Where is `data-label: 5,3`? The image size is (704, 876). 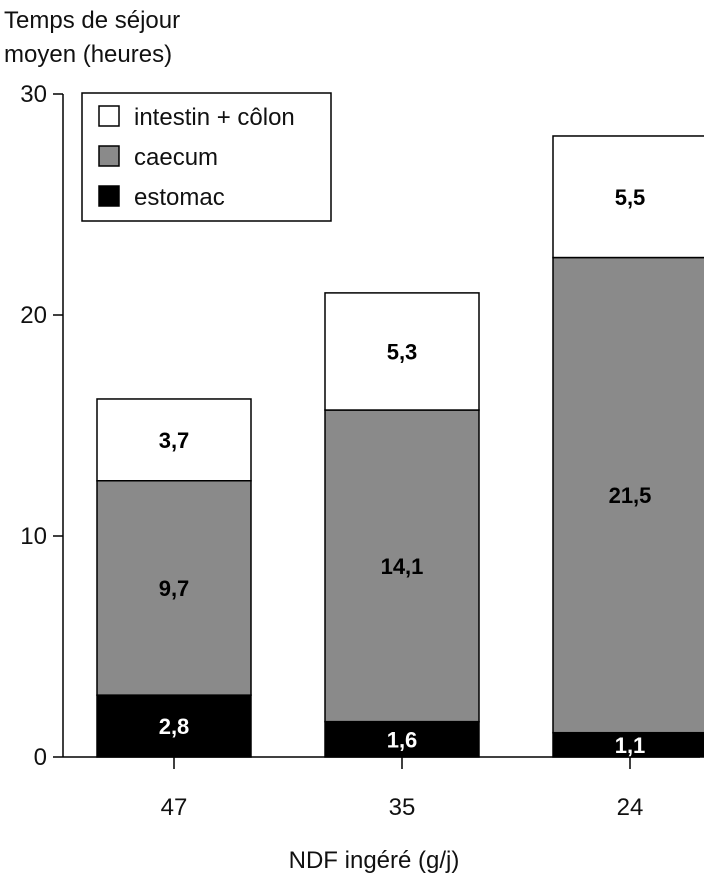 data-label: 5,3 is located at coordinates (402, 351).